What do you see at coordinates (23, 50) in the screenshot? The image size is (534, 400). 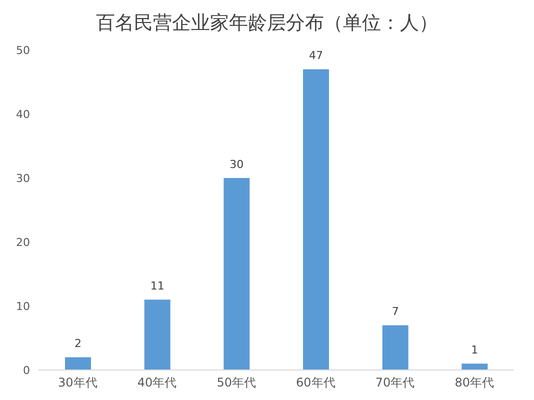 I see `y-tick-label: 50` at bounding box center [23, 50].